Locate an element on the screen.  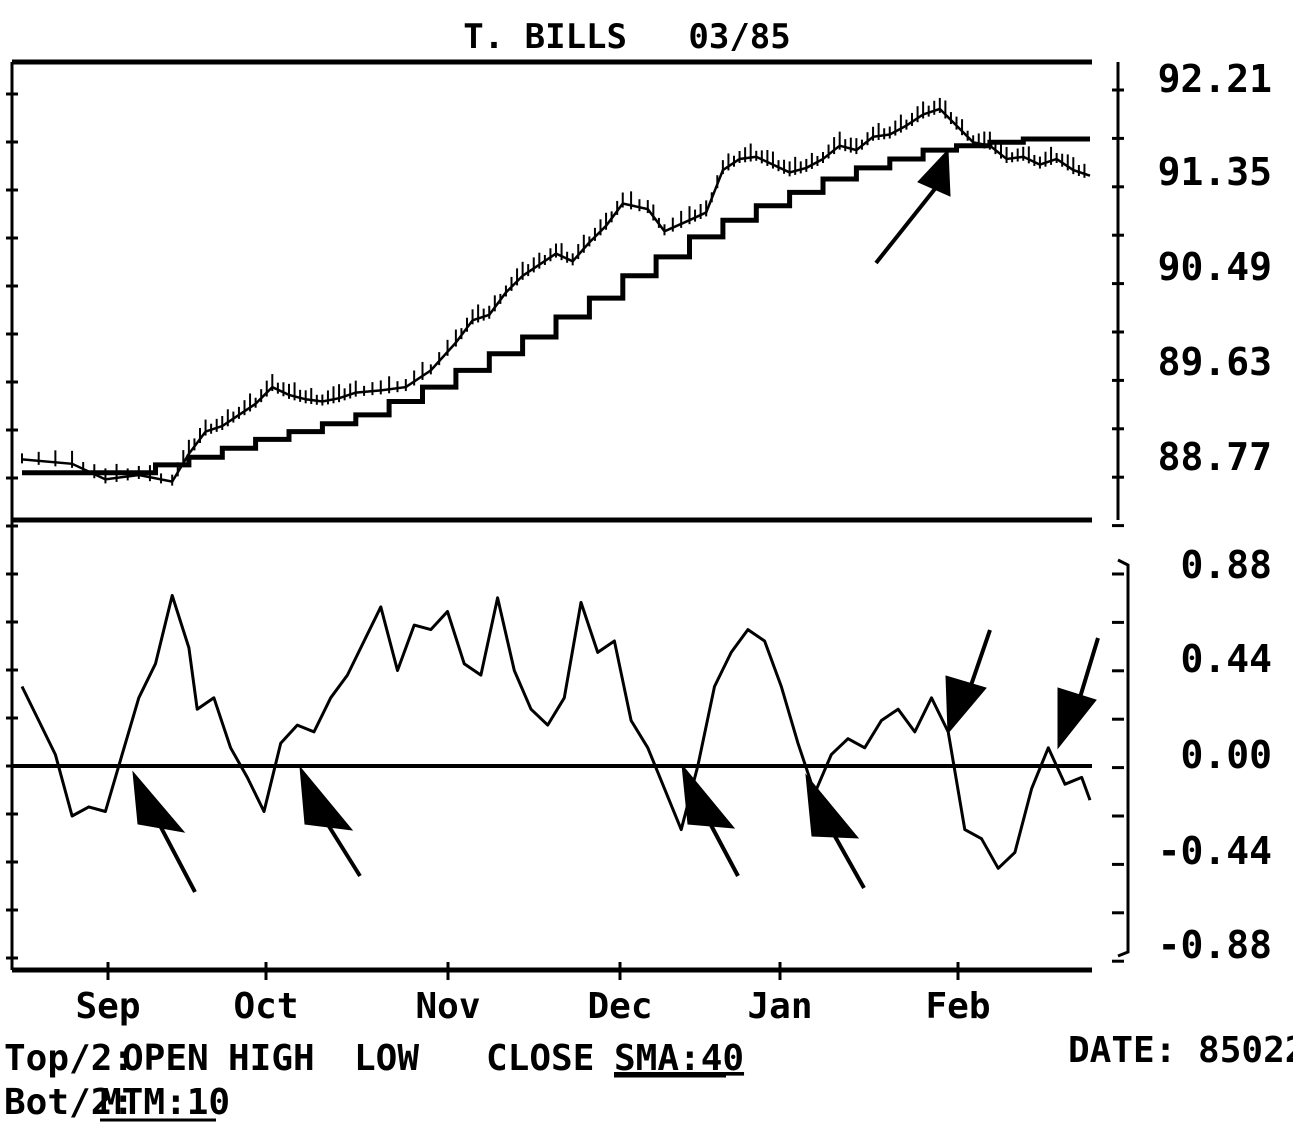
bottom-y-tick-label: 0.88 is located at coordinates (1226, 565).